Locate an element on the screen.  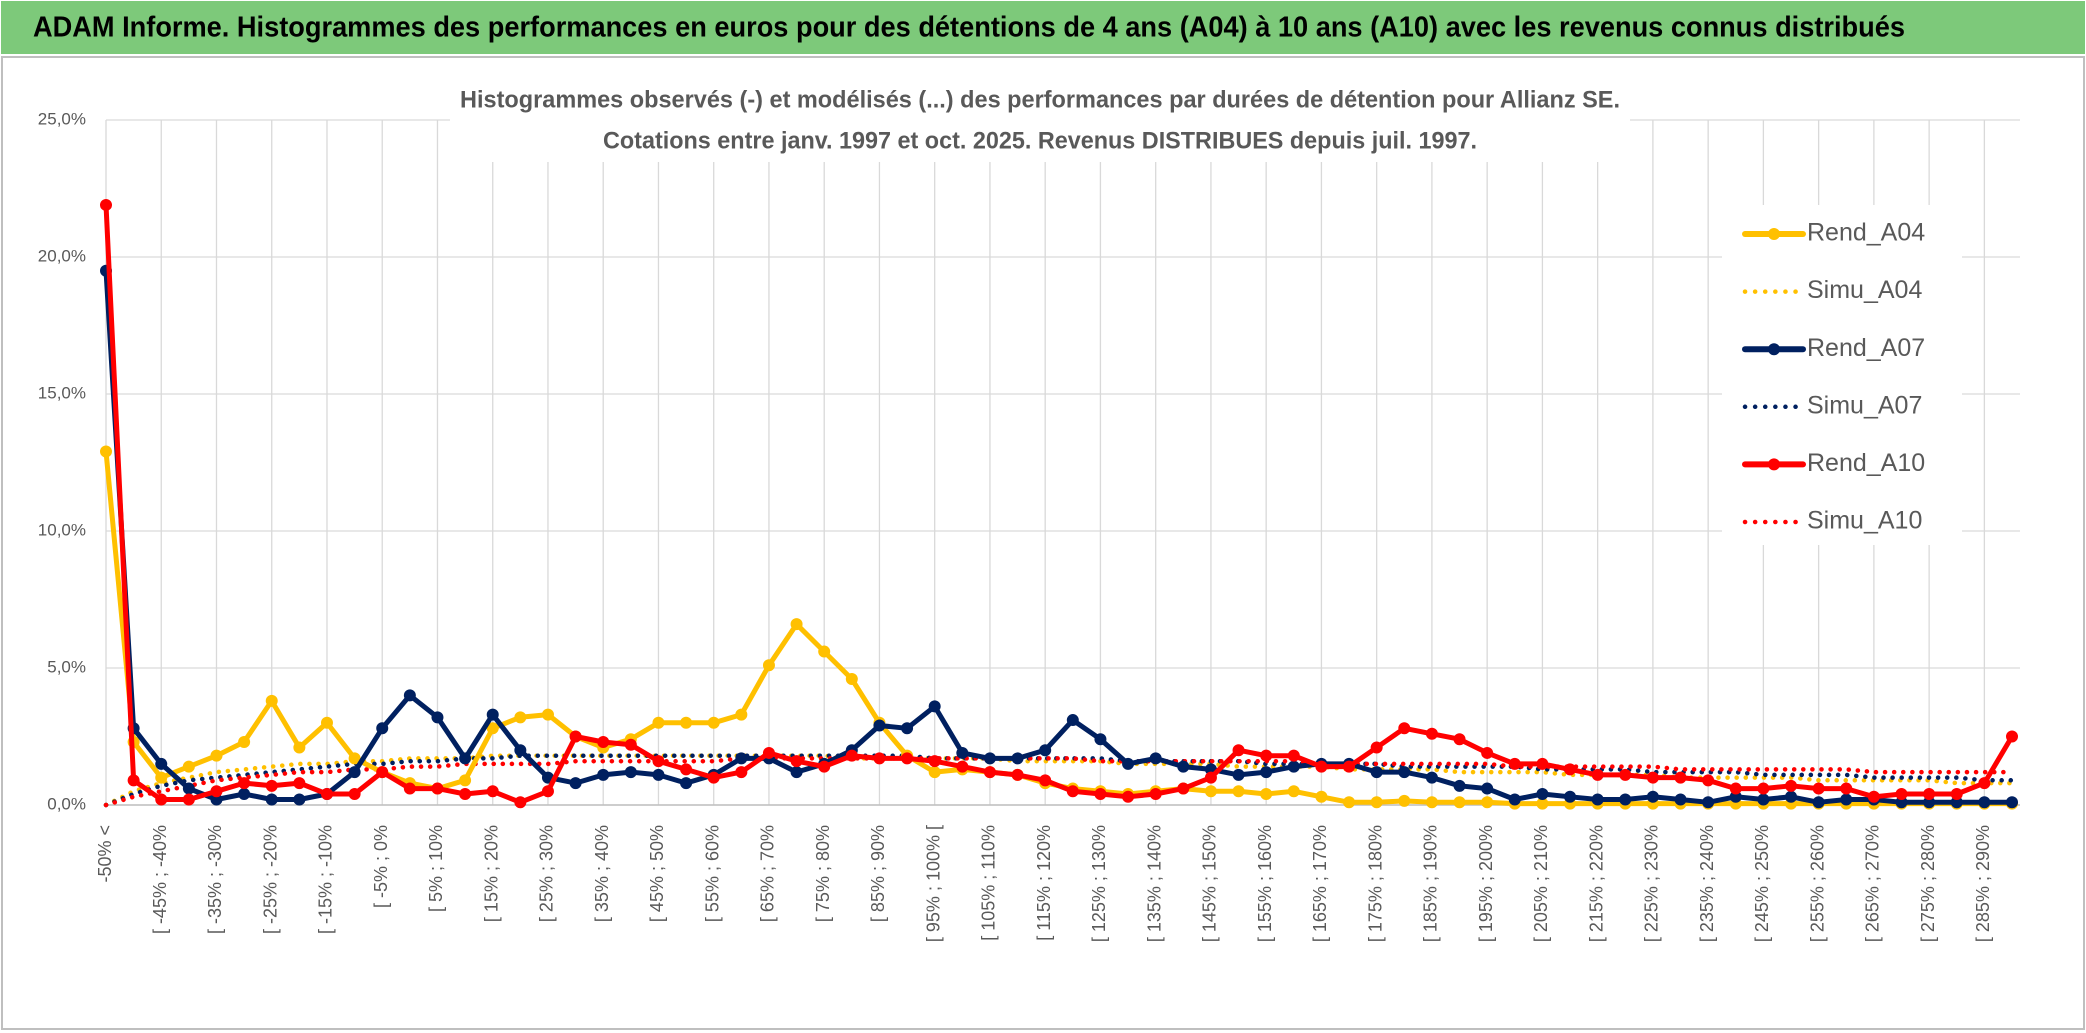
x-tick-label: [ 215% ; 220% is located at coordinates (1596, 883).